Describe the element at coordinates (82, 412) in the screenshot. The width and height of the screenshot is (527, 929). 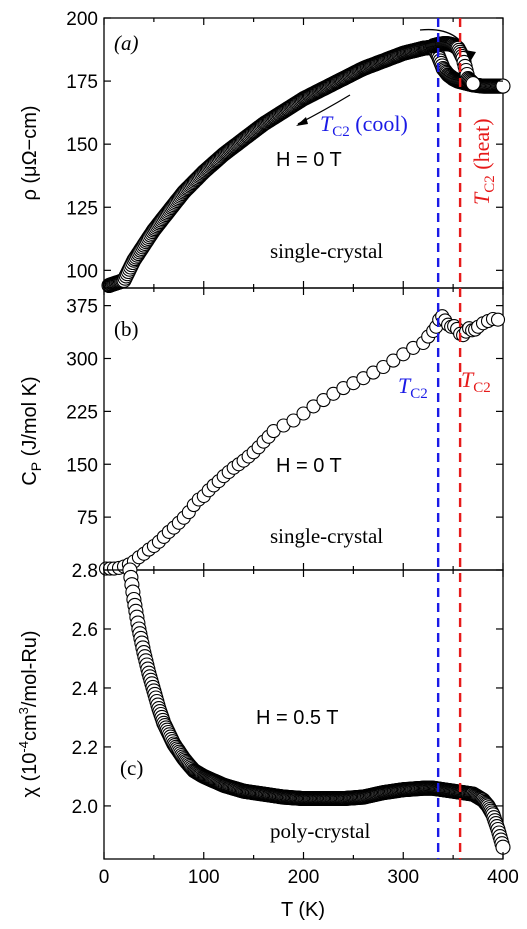
I see `y-tick-label: 225` at that location.